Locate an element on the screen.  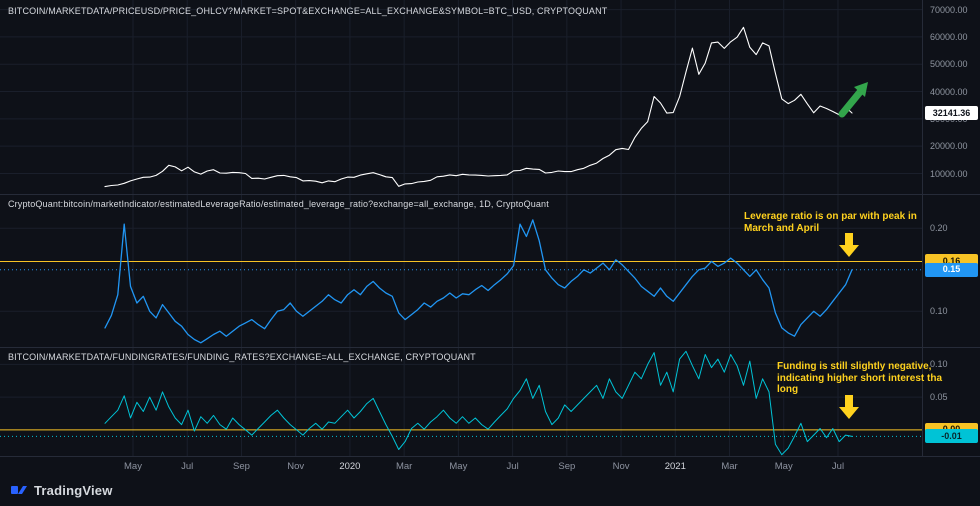
current-value-label: 0.15 is located at coordinates (951, 269).